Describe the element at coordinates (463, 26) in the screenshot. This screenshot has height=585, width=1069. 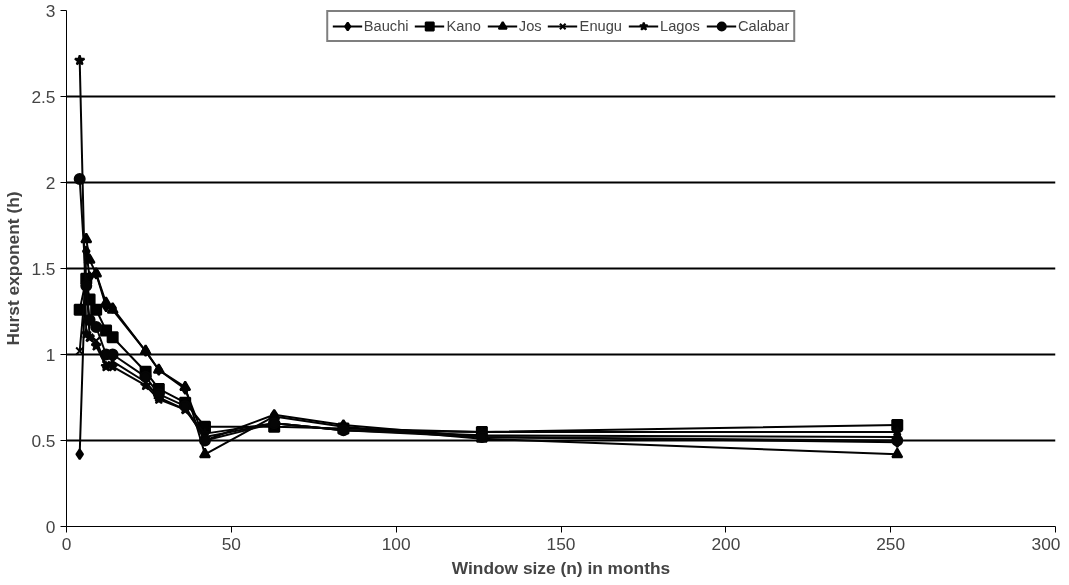
I see `legend-label: Kano` at that location.